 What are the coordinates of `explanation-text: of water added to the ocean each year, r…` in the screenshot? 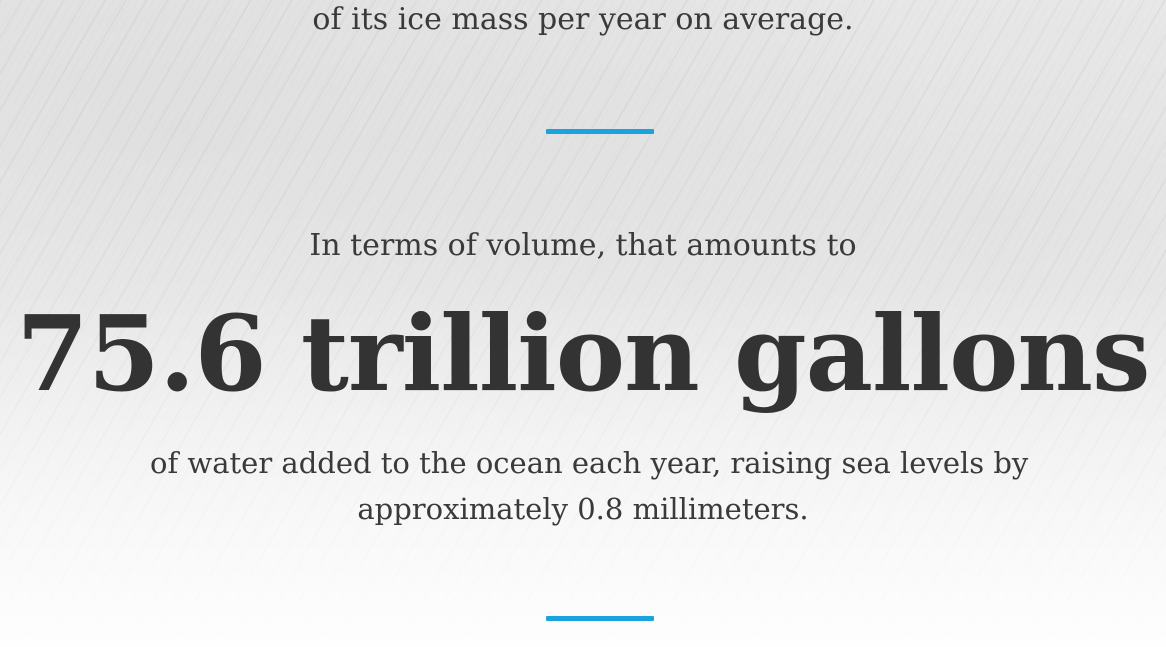 It's located at (589, 486).